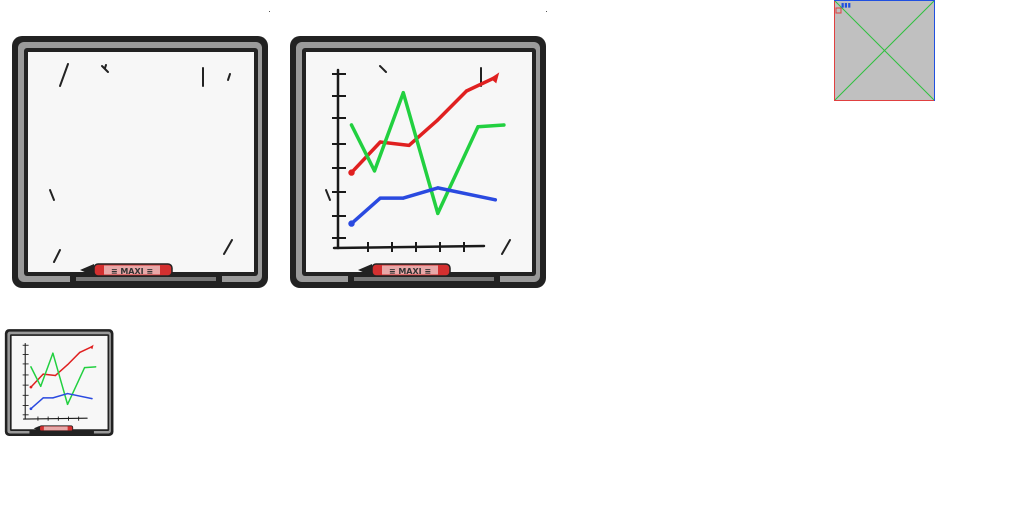 This screenshot has width=1024, height=512. I want to click on whiteboard-chart-sprite: ≡ MAXI ≡, so click(418, 162).